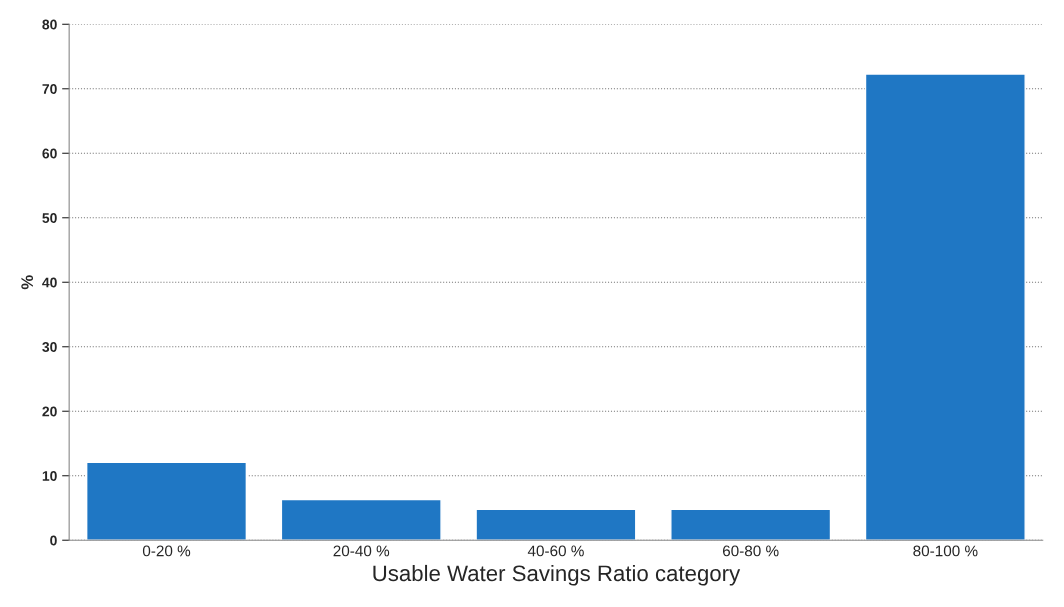  Describe the element at coordinates (49, 411) in the screenshot. I see `y-tick-label: 20` at that location.